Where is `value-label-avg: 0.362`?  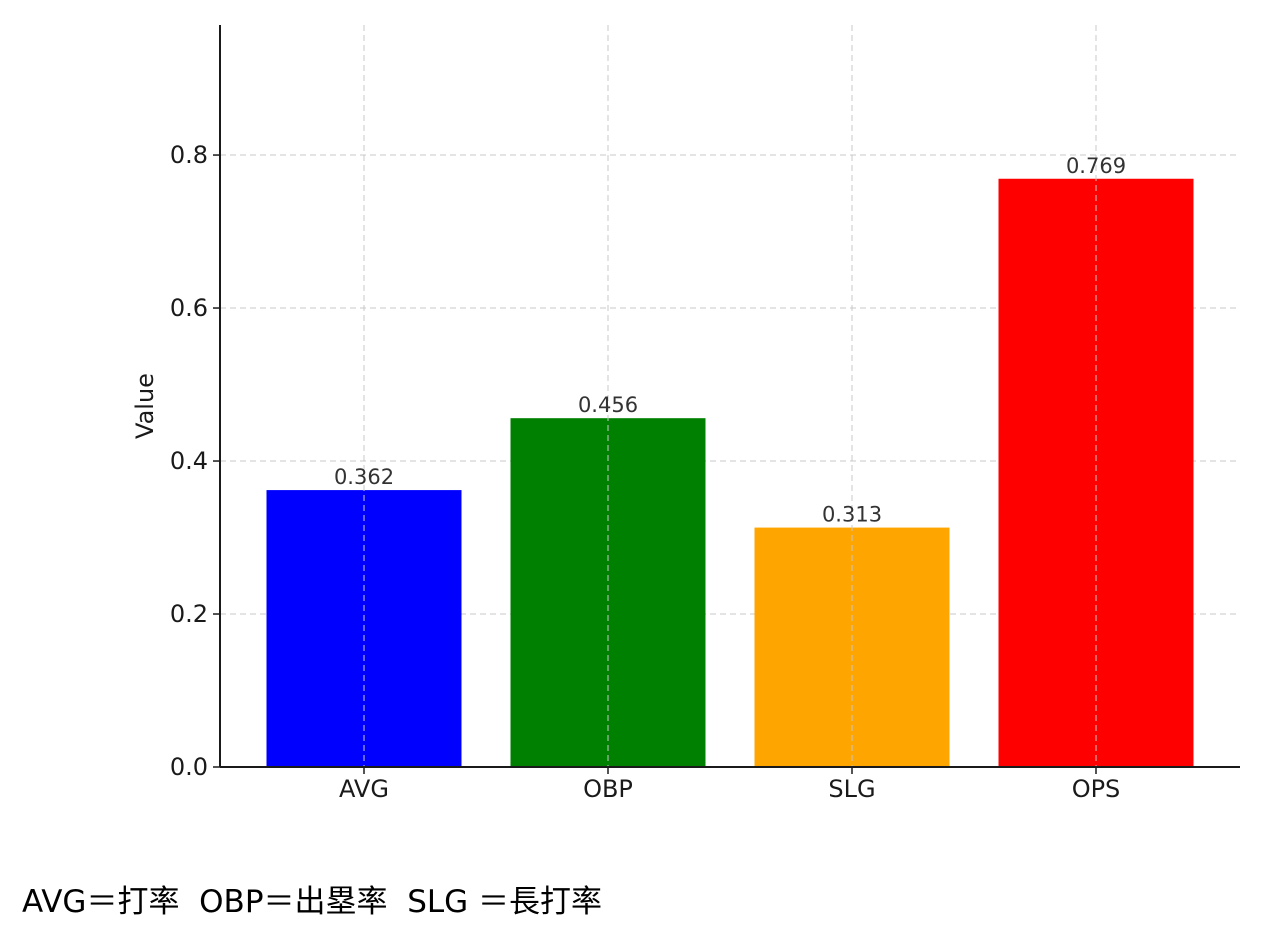 value-label-avg: 0.362 is located at coordinates (364, 477).